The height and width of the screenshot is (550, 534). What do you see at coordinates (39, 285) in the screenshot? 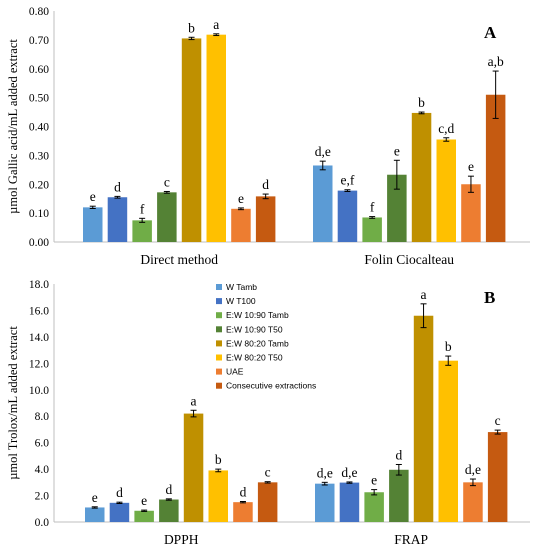
I see `y-tick-label: 18.0` at bounding box center [39, 285].